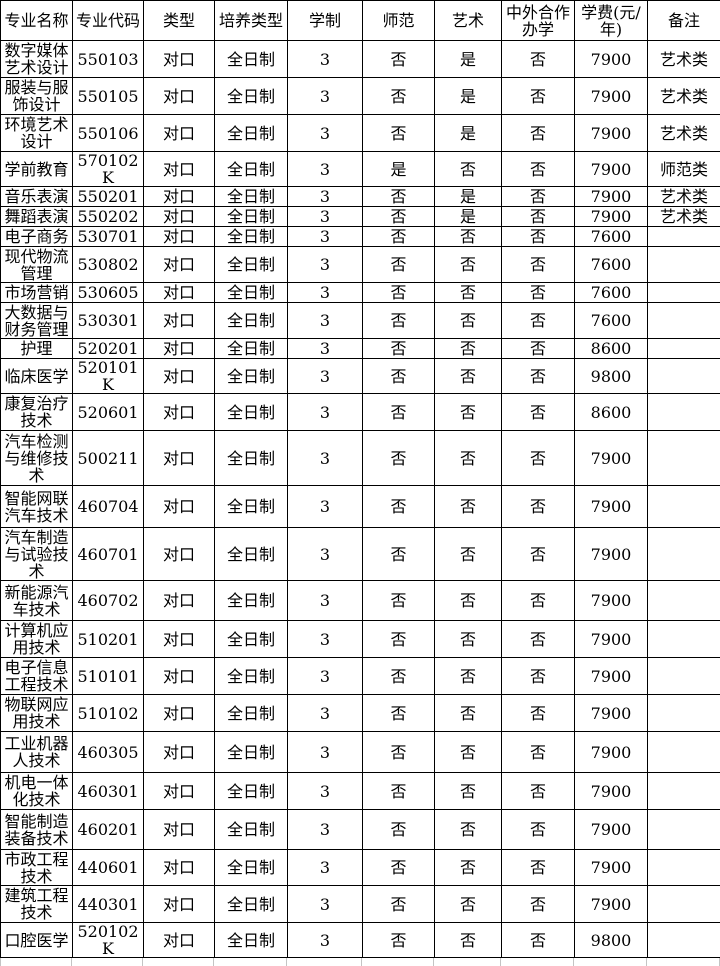 The height and width of the screenshot is (966, 720). Describe the element at coordinates (37, 639) in the screenshot. I see `cell-major-name: 计算机应用技术` at that location.